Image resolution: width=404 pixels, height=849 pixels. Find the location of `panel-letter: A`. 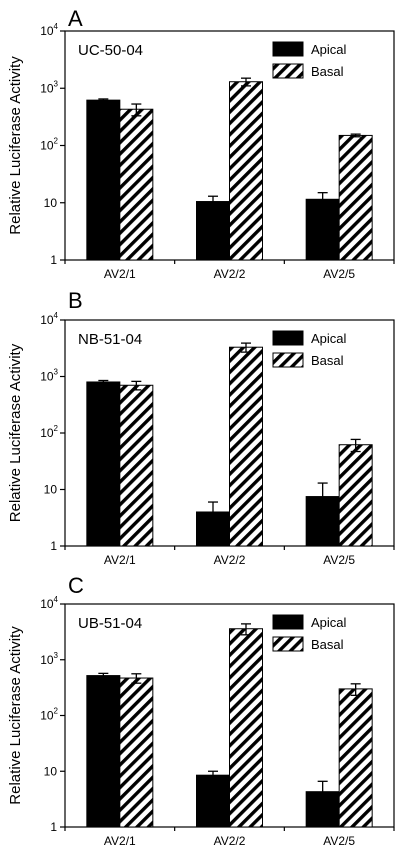

panel-letter: A is located at coordinates (75, 18).